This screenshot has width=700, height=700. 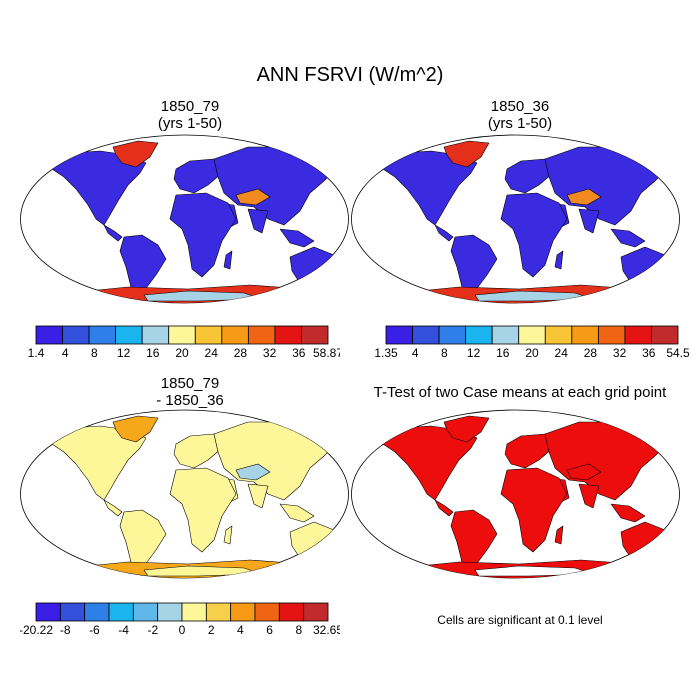 What do you see at coordinates (350, 75) in the screenshot?
I see `main-title: ANN FSRVI (W/m^2)` at bounding box center [350, 75].